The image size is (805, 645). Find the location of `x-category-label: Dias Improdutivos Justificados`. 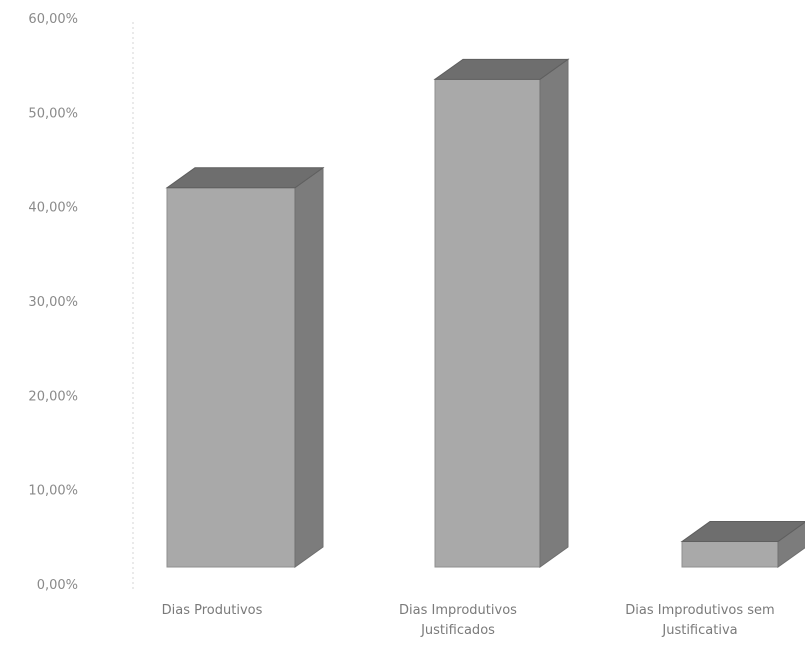

x-category-label: Dias Improdutivos Justificados is located at coordinates (458, 620).